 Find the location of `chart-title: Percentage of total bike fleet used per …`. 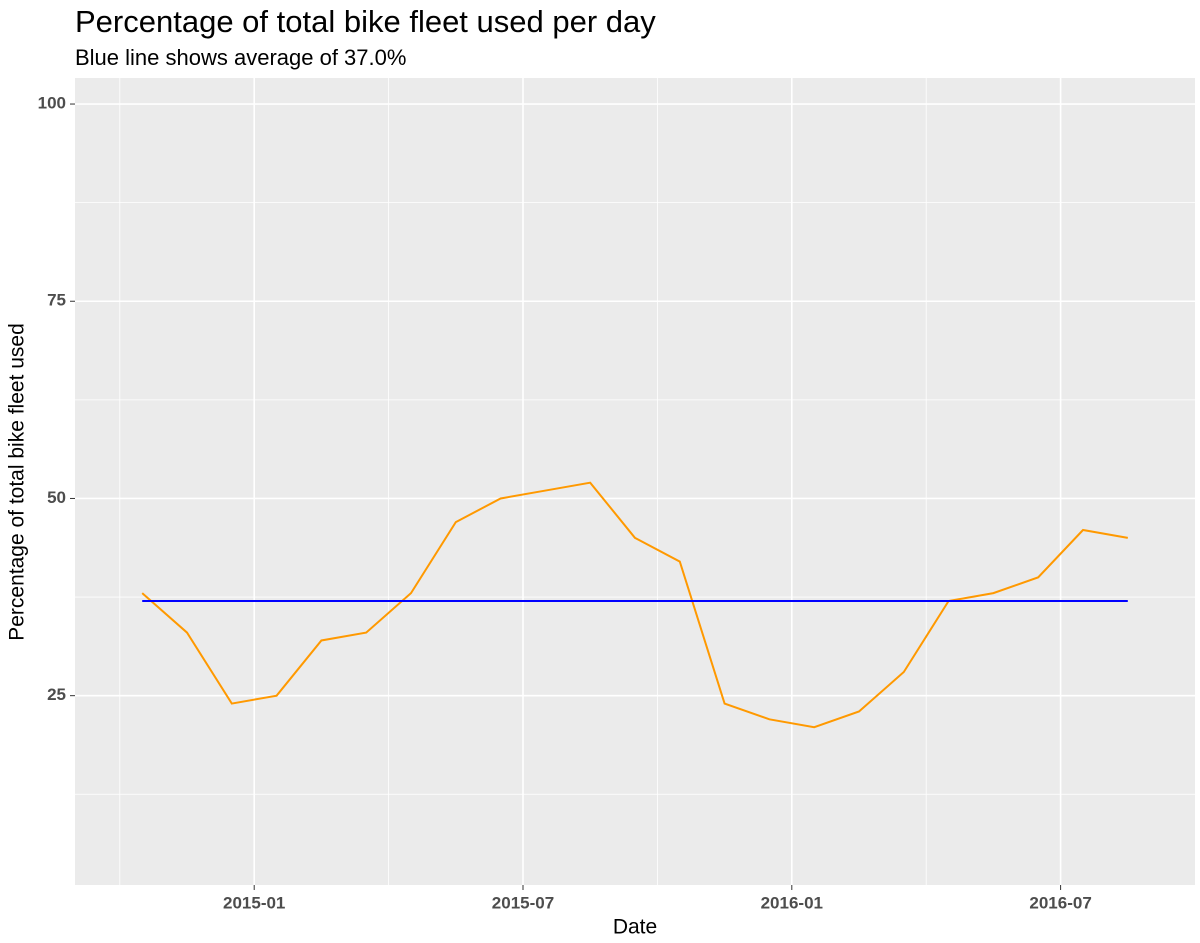

chart-title: Percentage of total bike fleet used per … is located at coordinates (365, 21).